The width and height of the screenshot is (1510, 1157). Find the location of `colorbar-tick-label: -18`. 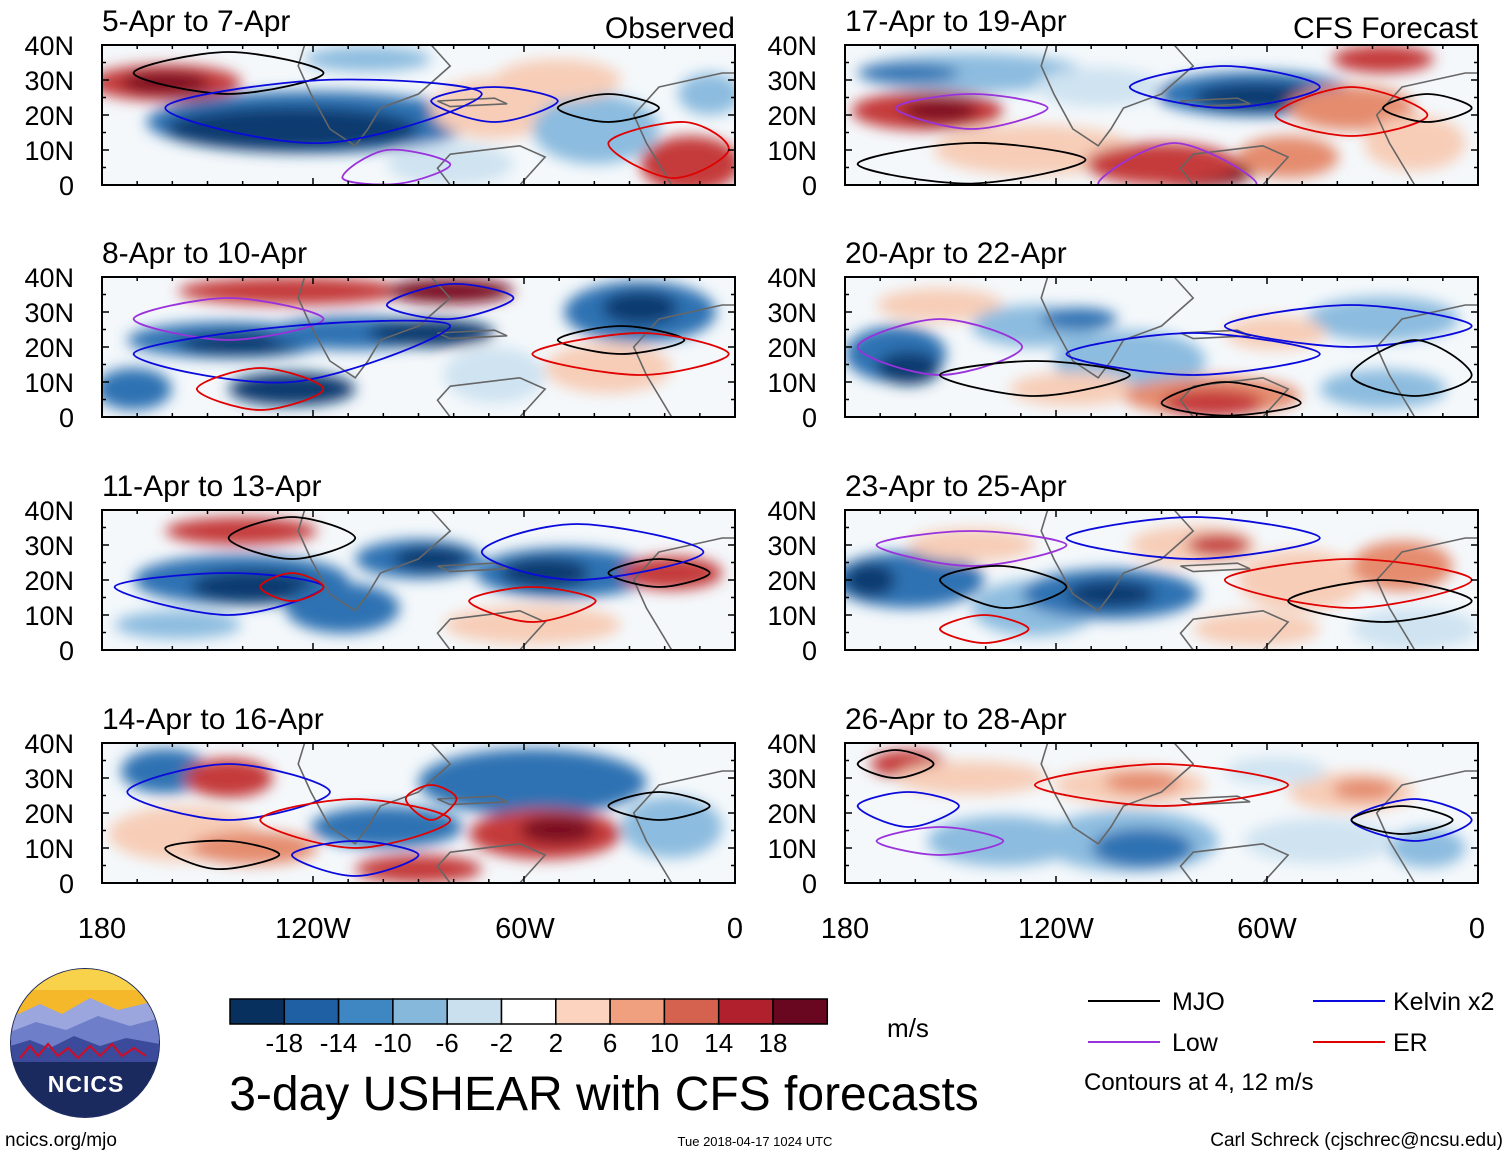

colorbar-tick-label: -18 is located at coordinates (285, 1043).